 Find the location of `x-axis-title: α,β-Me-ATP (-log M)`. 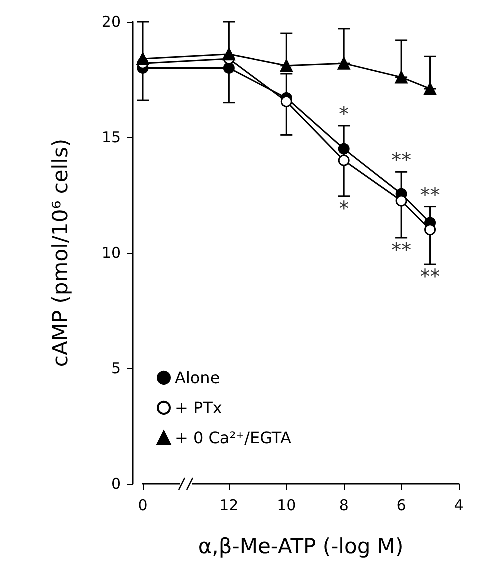

x-axis-title: α,β-Me-ATP (-log M) is located at coordinates (301, 546).